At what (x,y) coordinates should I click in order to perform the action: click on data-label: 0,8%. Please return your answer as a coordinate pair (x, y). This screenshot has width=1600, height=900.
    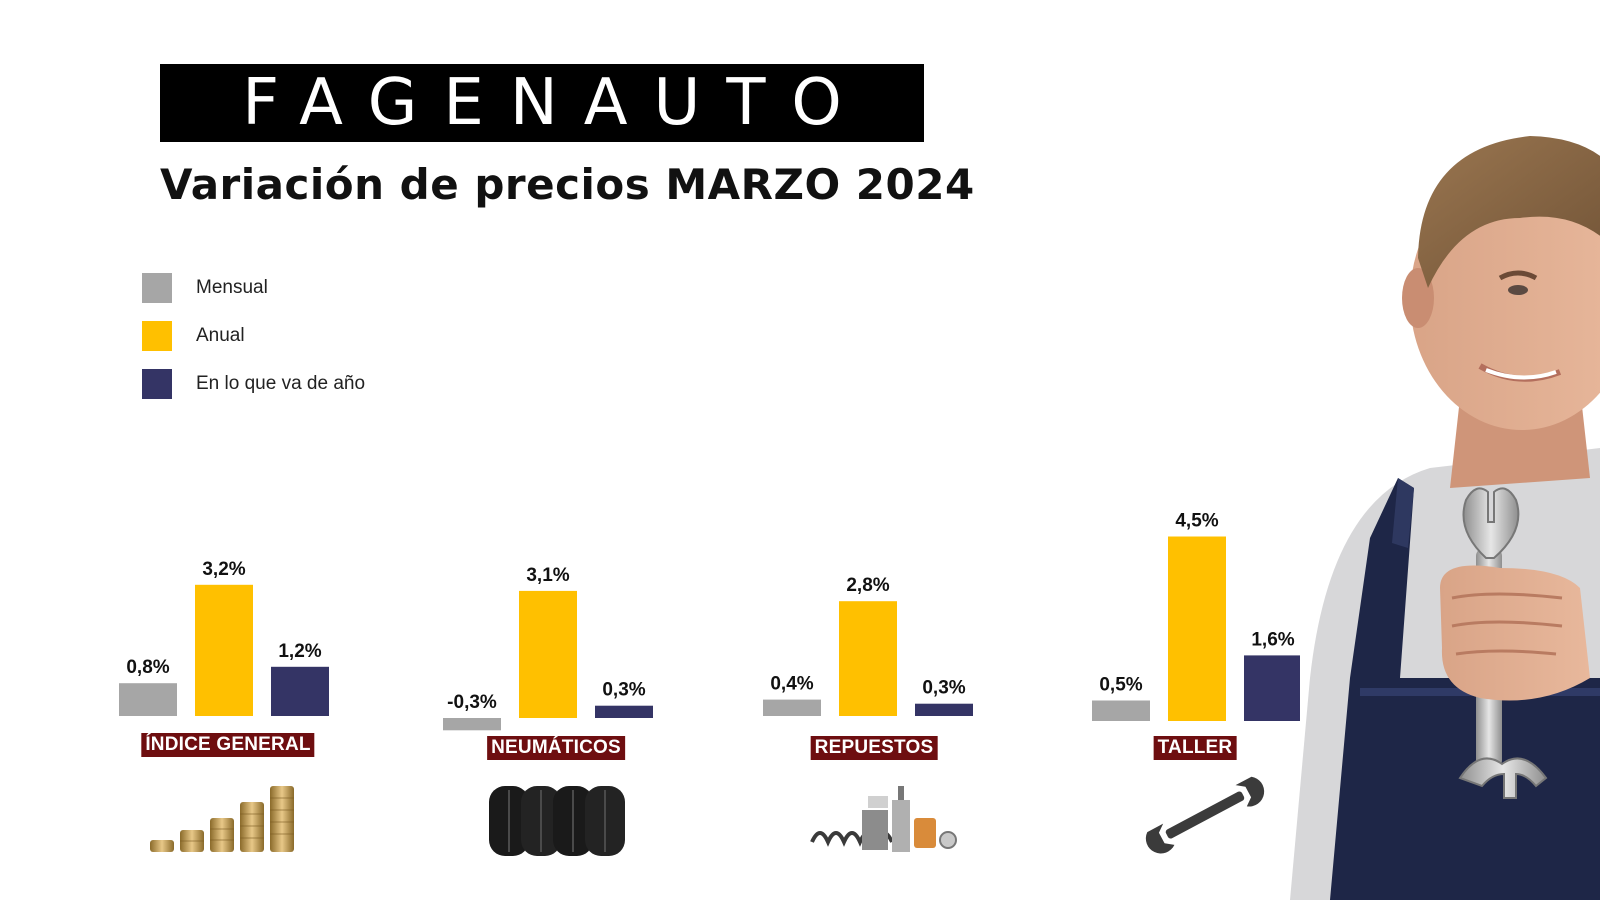
    Looking at the image, I should click on (147, 667).